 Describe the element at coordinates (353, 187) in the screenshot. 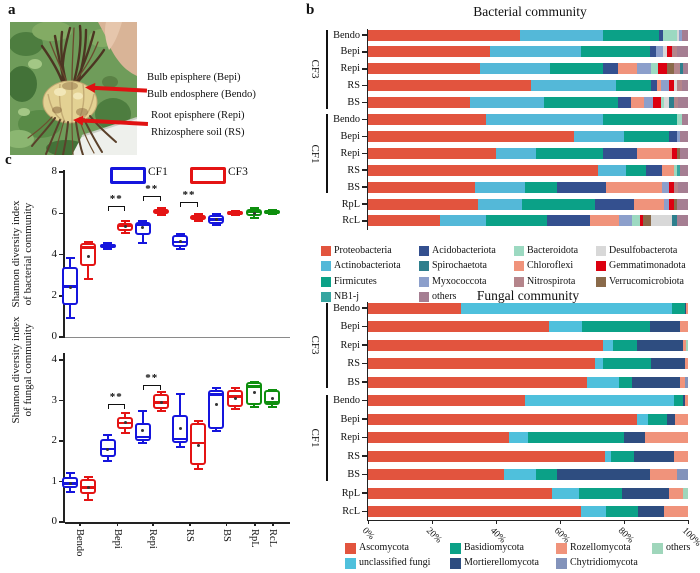

I see `bar-row-label: BS` at that location.